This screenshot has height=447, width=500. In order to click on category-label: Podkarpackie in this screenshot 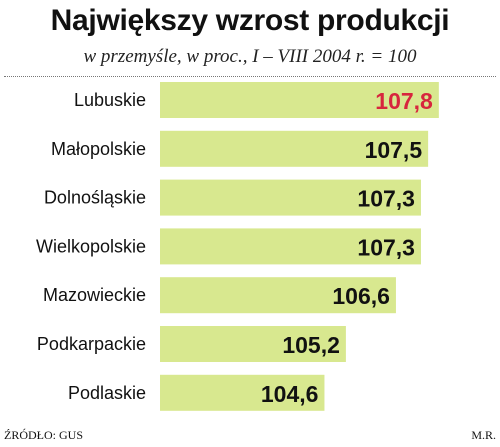, I will do `click(91, 344)`.